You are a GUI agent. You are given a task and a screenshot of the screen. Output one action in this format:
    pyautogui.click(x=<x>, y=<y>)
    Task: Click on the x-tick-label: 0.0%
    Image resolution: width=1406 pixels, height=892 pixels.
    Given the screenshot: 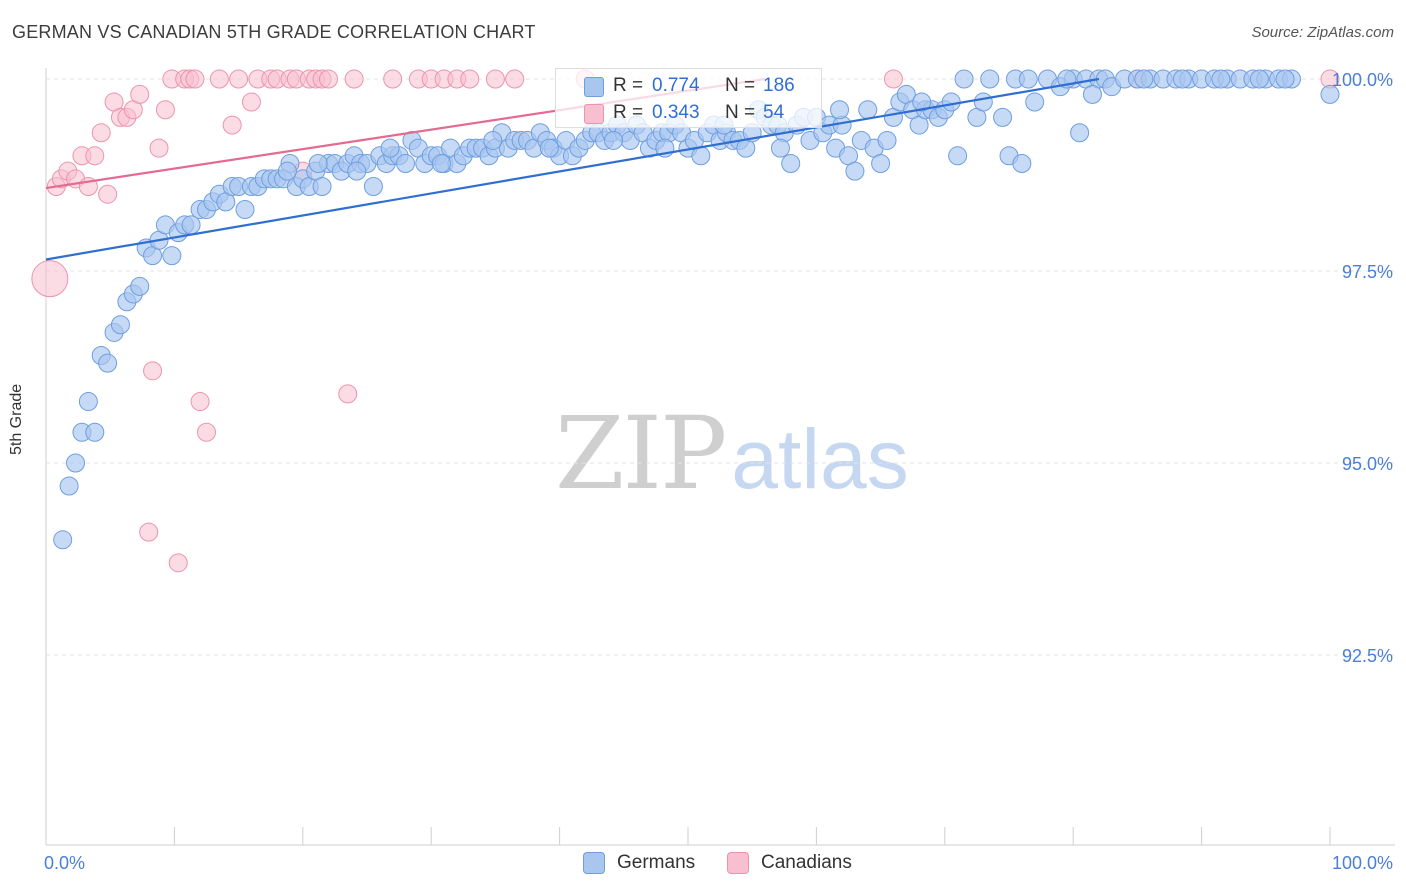 What is the action you would take?
    pyautogui.click(x=64, y=863)
    